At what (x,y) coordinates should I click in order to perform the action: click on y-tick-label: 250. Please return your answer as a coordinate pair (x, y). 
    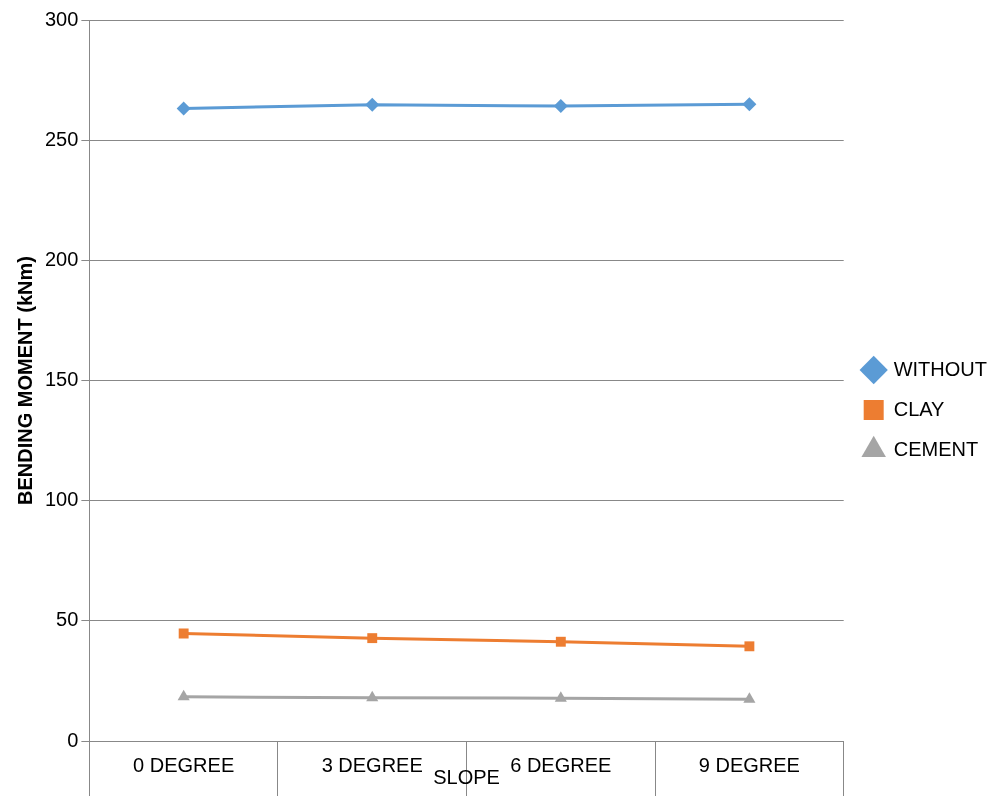
    Looking at the image, I should click on (61, 138).